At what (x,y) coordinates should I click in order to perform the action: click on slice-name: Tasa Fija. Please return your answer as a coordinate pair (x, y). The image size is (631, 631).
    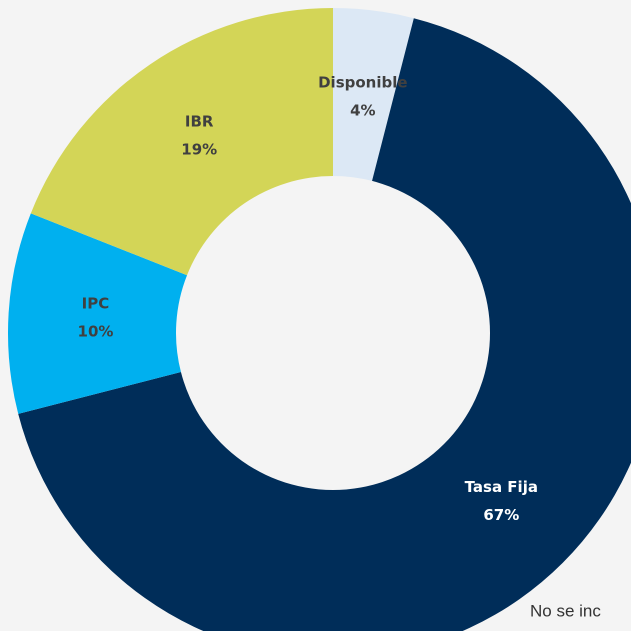
    Looking at the image, I should click on (501, 487).